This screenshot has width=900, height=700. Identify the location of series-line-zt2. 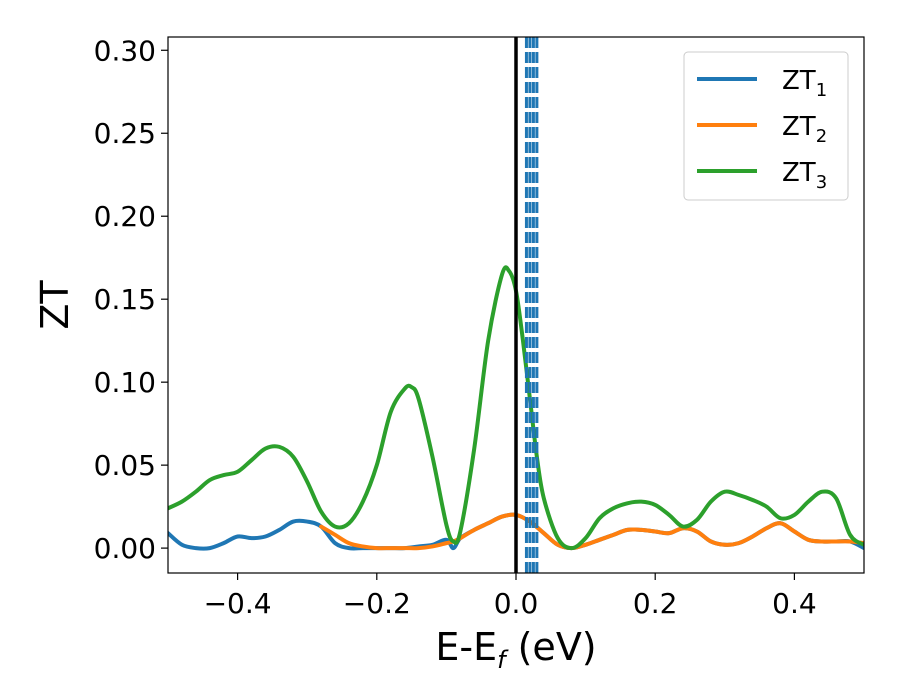
(591, 531).